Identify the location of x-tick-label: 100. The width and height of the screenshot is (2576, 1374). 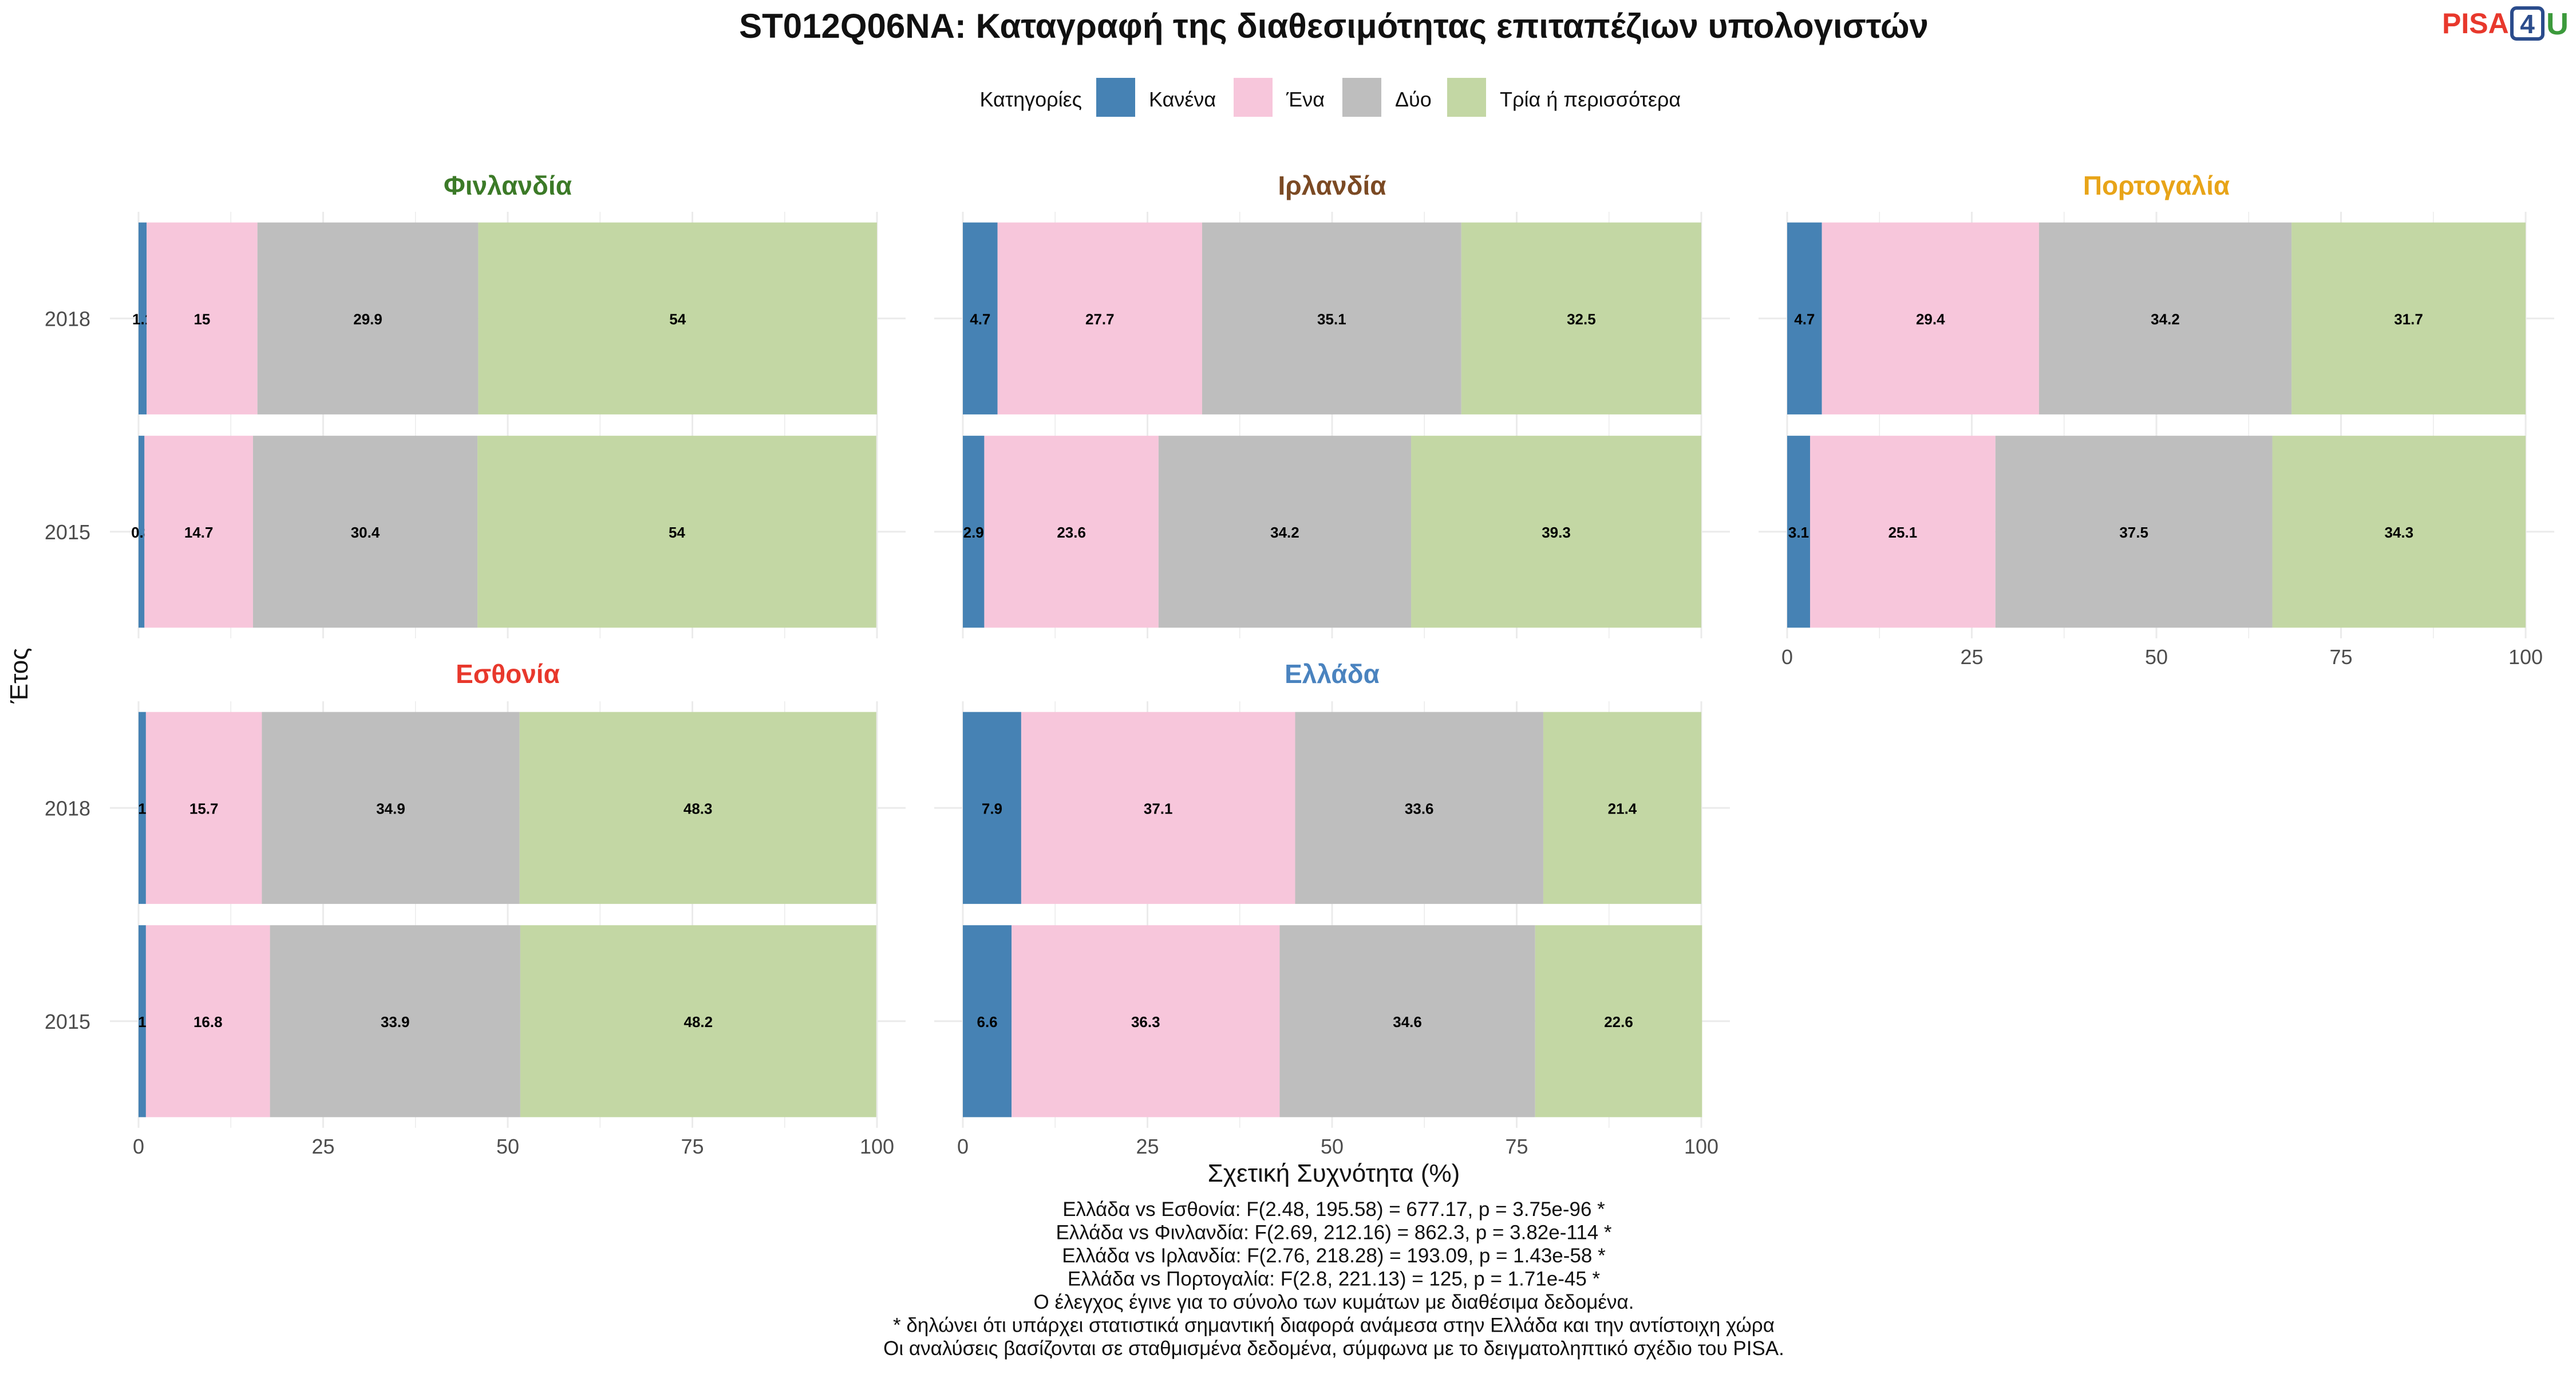
(1701, 1146).